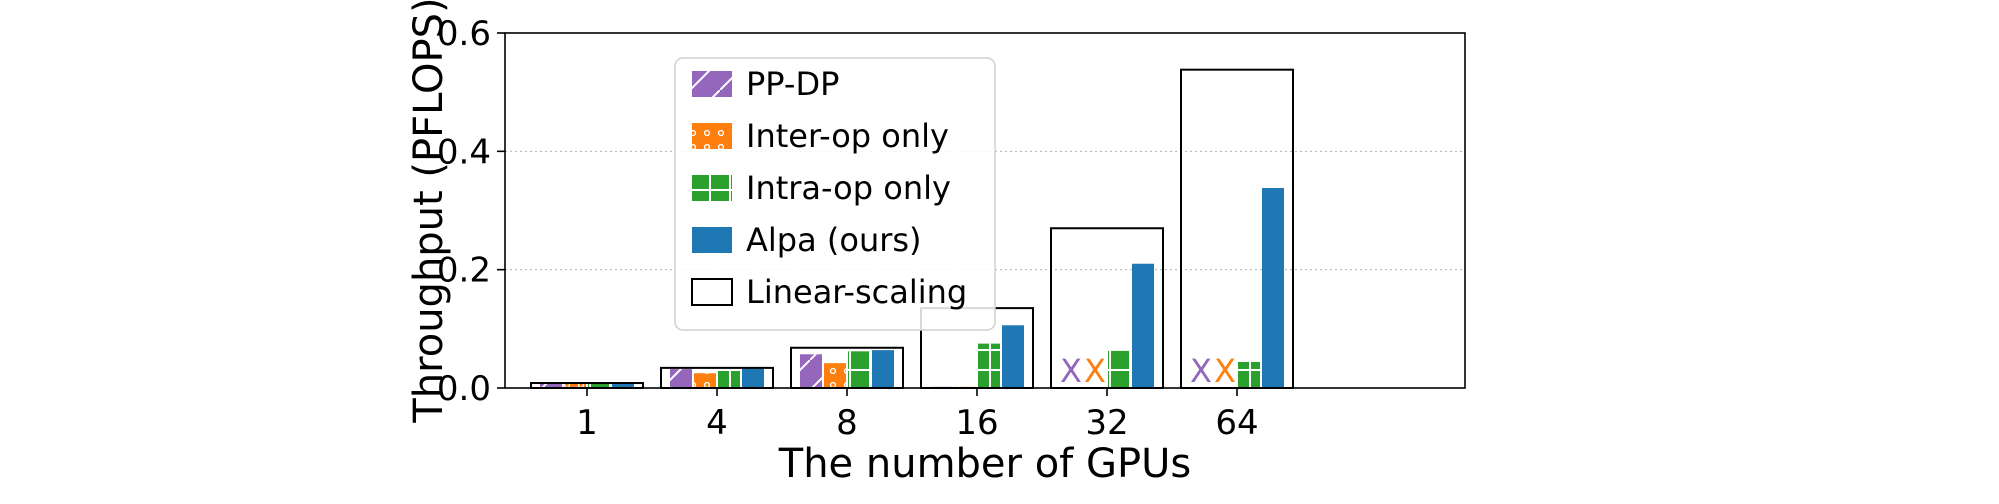  I want to click on x-tick-label: 64, so click(1236, 423).